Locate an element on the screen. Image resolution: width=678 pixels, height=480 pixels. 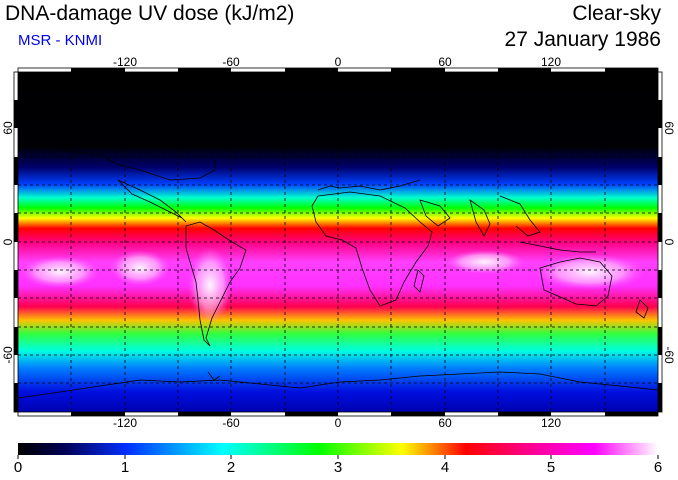
madagascar-coast is located at coordinates (419, 281).